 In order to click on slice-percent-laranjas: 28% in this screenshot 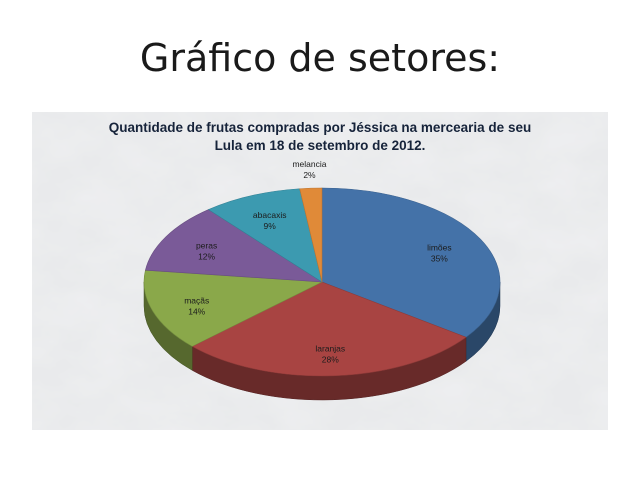, I will do `click(330, 359)`.